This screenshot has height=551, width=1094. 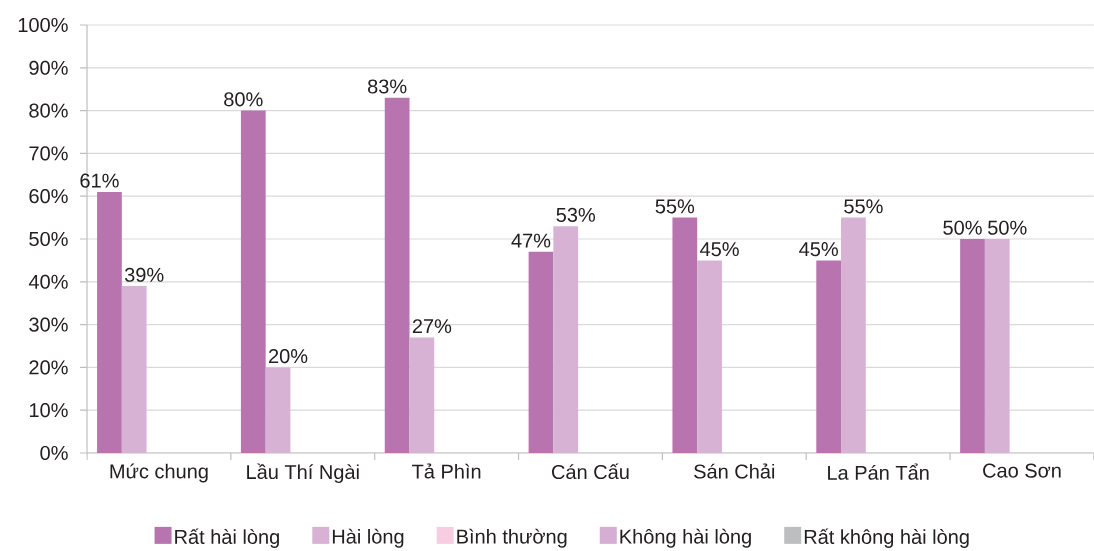 What do you see at coordinates (48, 324) in the screenshot?
I see `y-tick-label: 30%` at bounding box center [48, 324].